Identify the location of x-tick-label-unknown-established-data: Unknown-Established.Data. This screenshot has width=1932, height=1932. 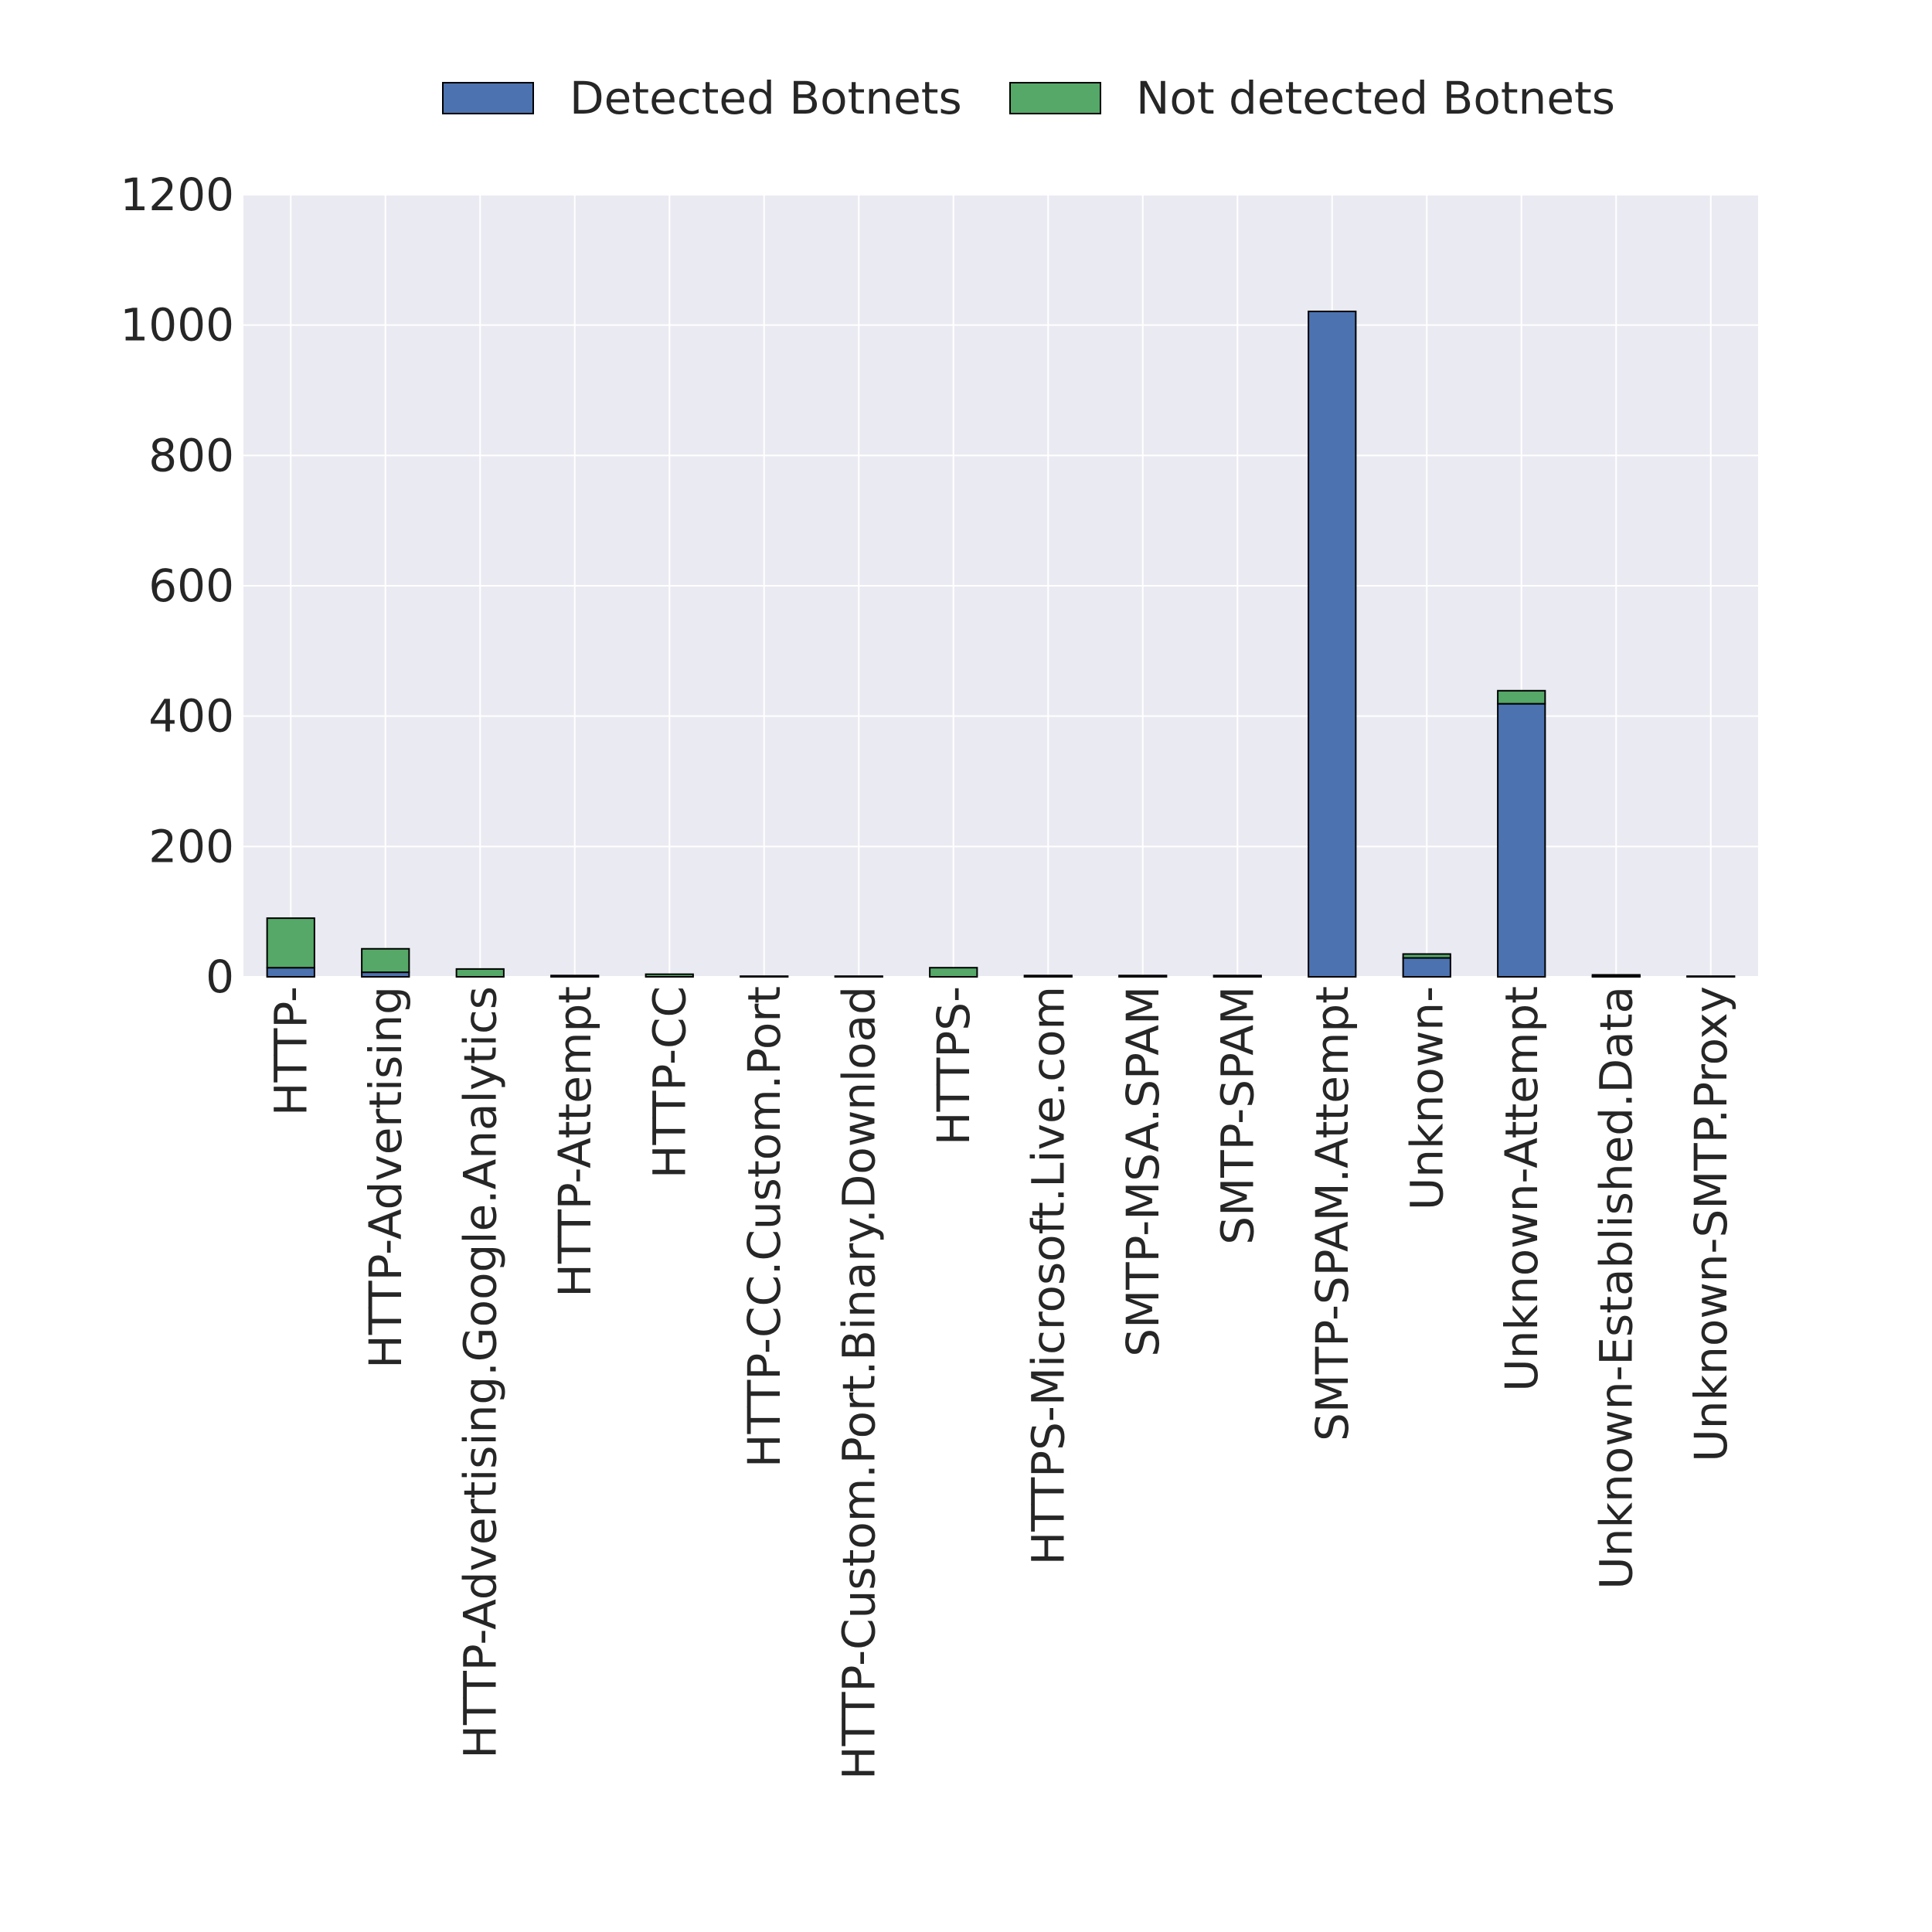
(1616, 1288).